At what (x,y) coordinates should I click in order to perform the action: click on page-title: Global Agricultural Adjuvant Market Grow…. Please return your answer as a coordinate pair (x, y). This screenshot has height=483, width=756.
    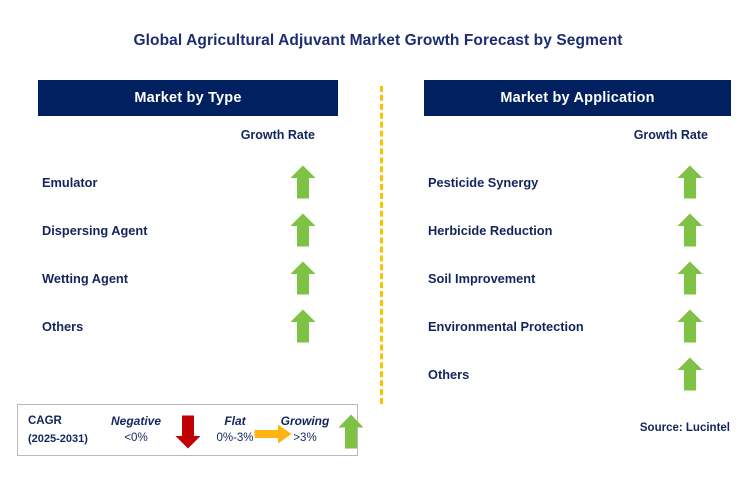
    Looking at the image, I should click on (378, 40).